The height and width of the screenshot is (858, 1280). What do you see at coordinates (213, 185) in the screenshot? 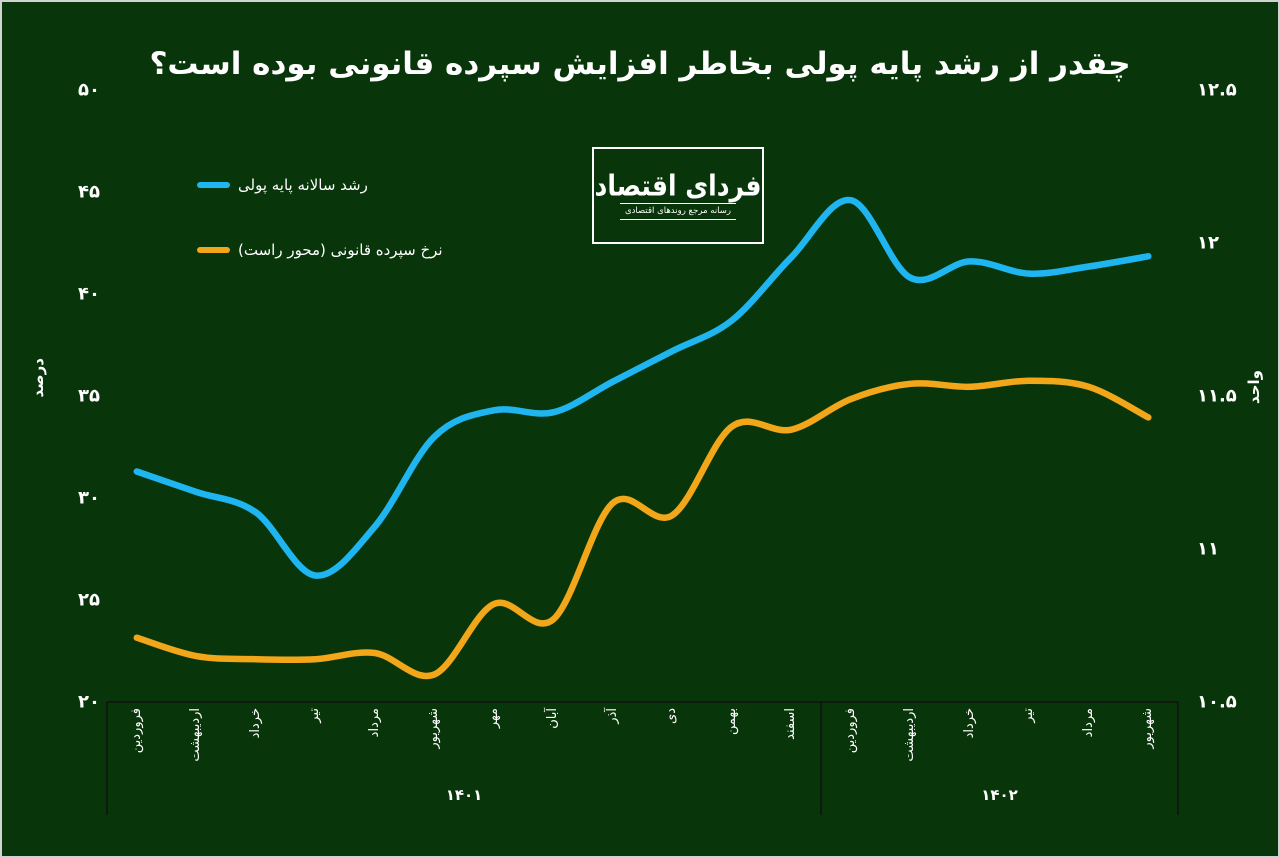
I see `legend-swatch-blue-icon` at bounding box center [213, 185].